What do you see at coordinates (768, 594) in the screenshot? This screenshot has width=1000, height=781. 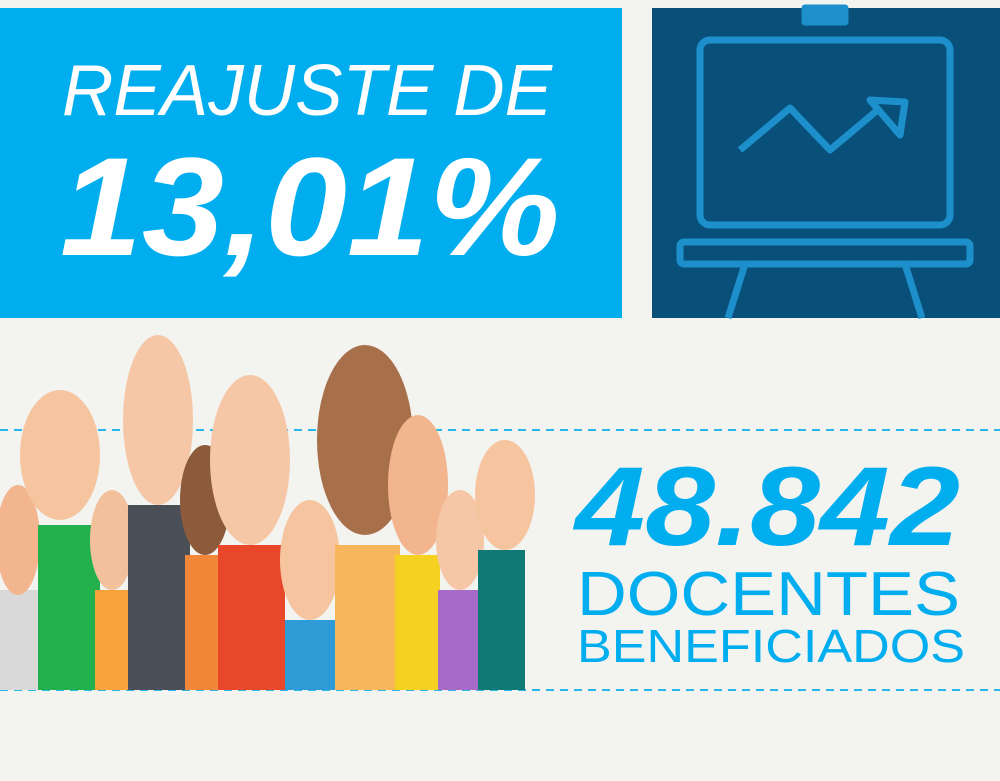 I see `beneficiaries-label: DOCENTES` at bounding box center [768, 594].